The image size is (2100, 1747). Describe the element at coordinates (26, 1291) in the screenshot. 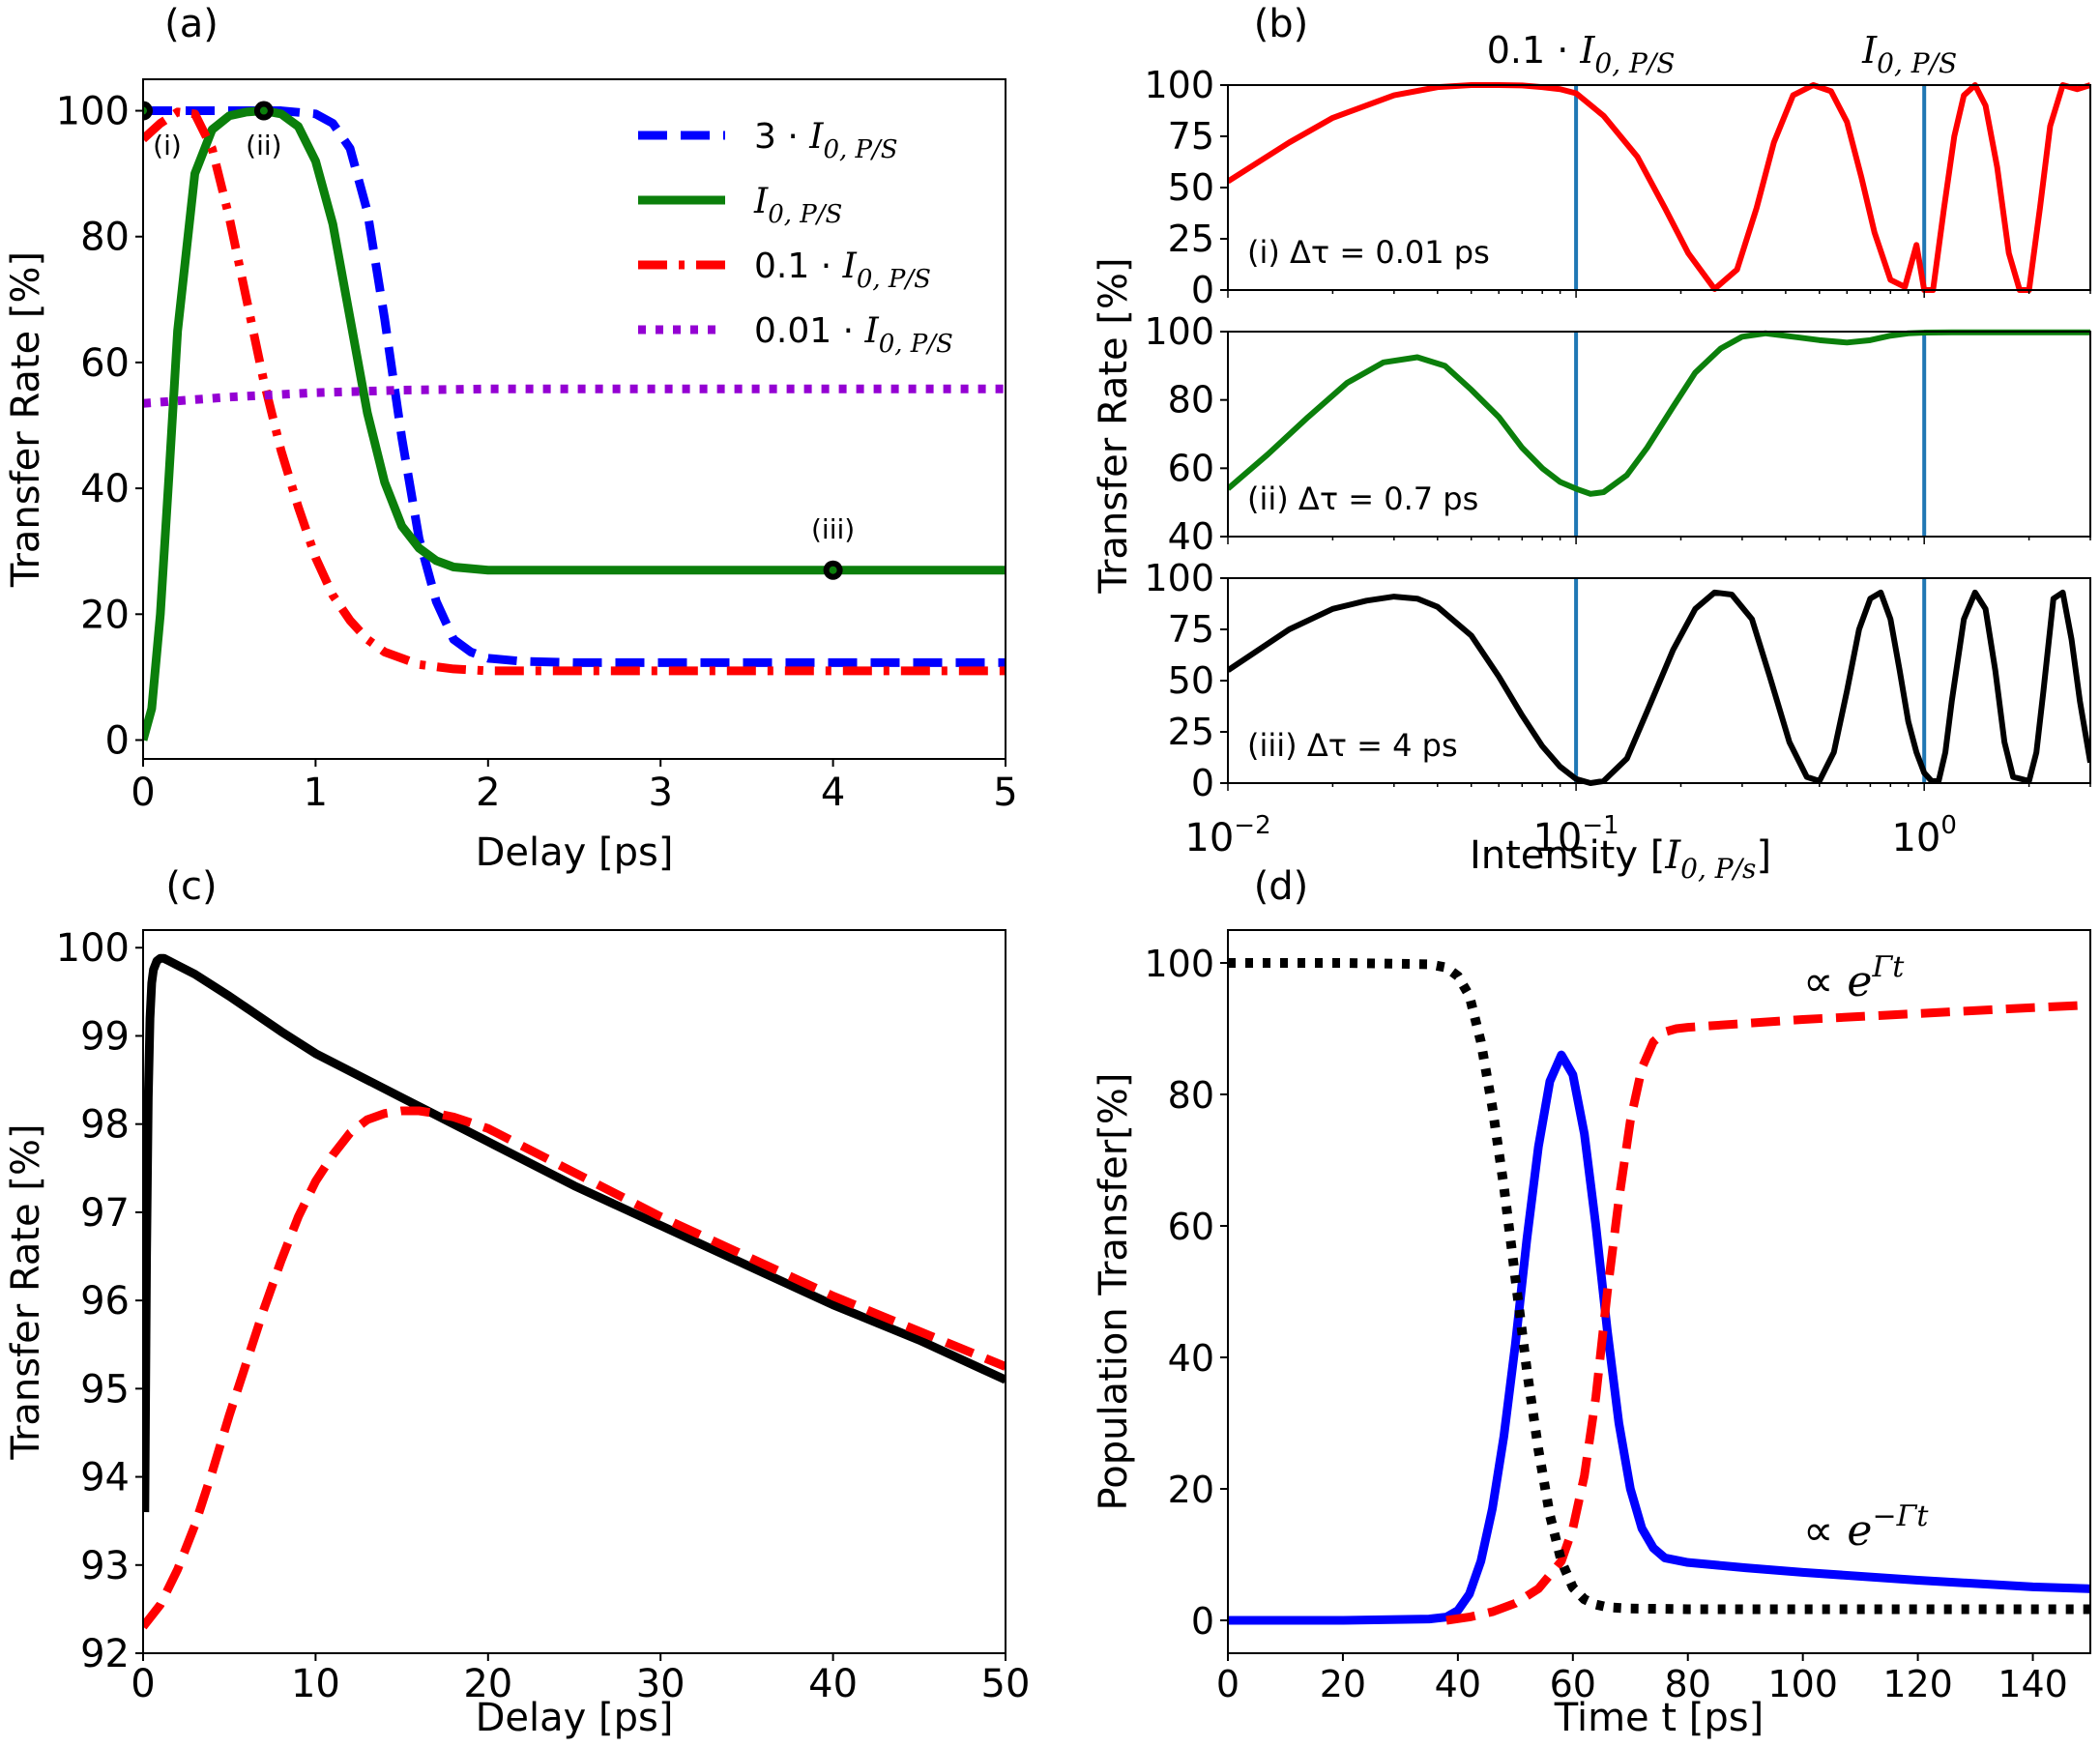

I see `ylabel-c: Transfer Rate [%]` at that location.